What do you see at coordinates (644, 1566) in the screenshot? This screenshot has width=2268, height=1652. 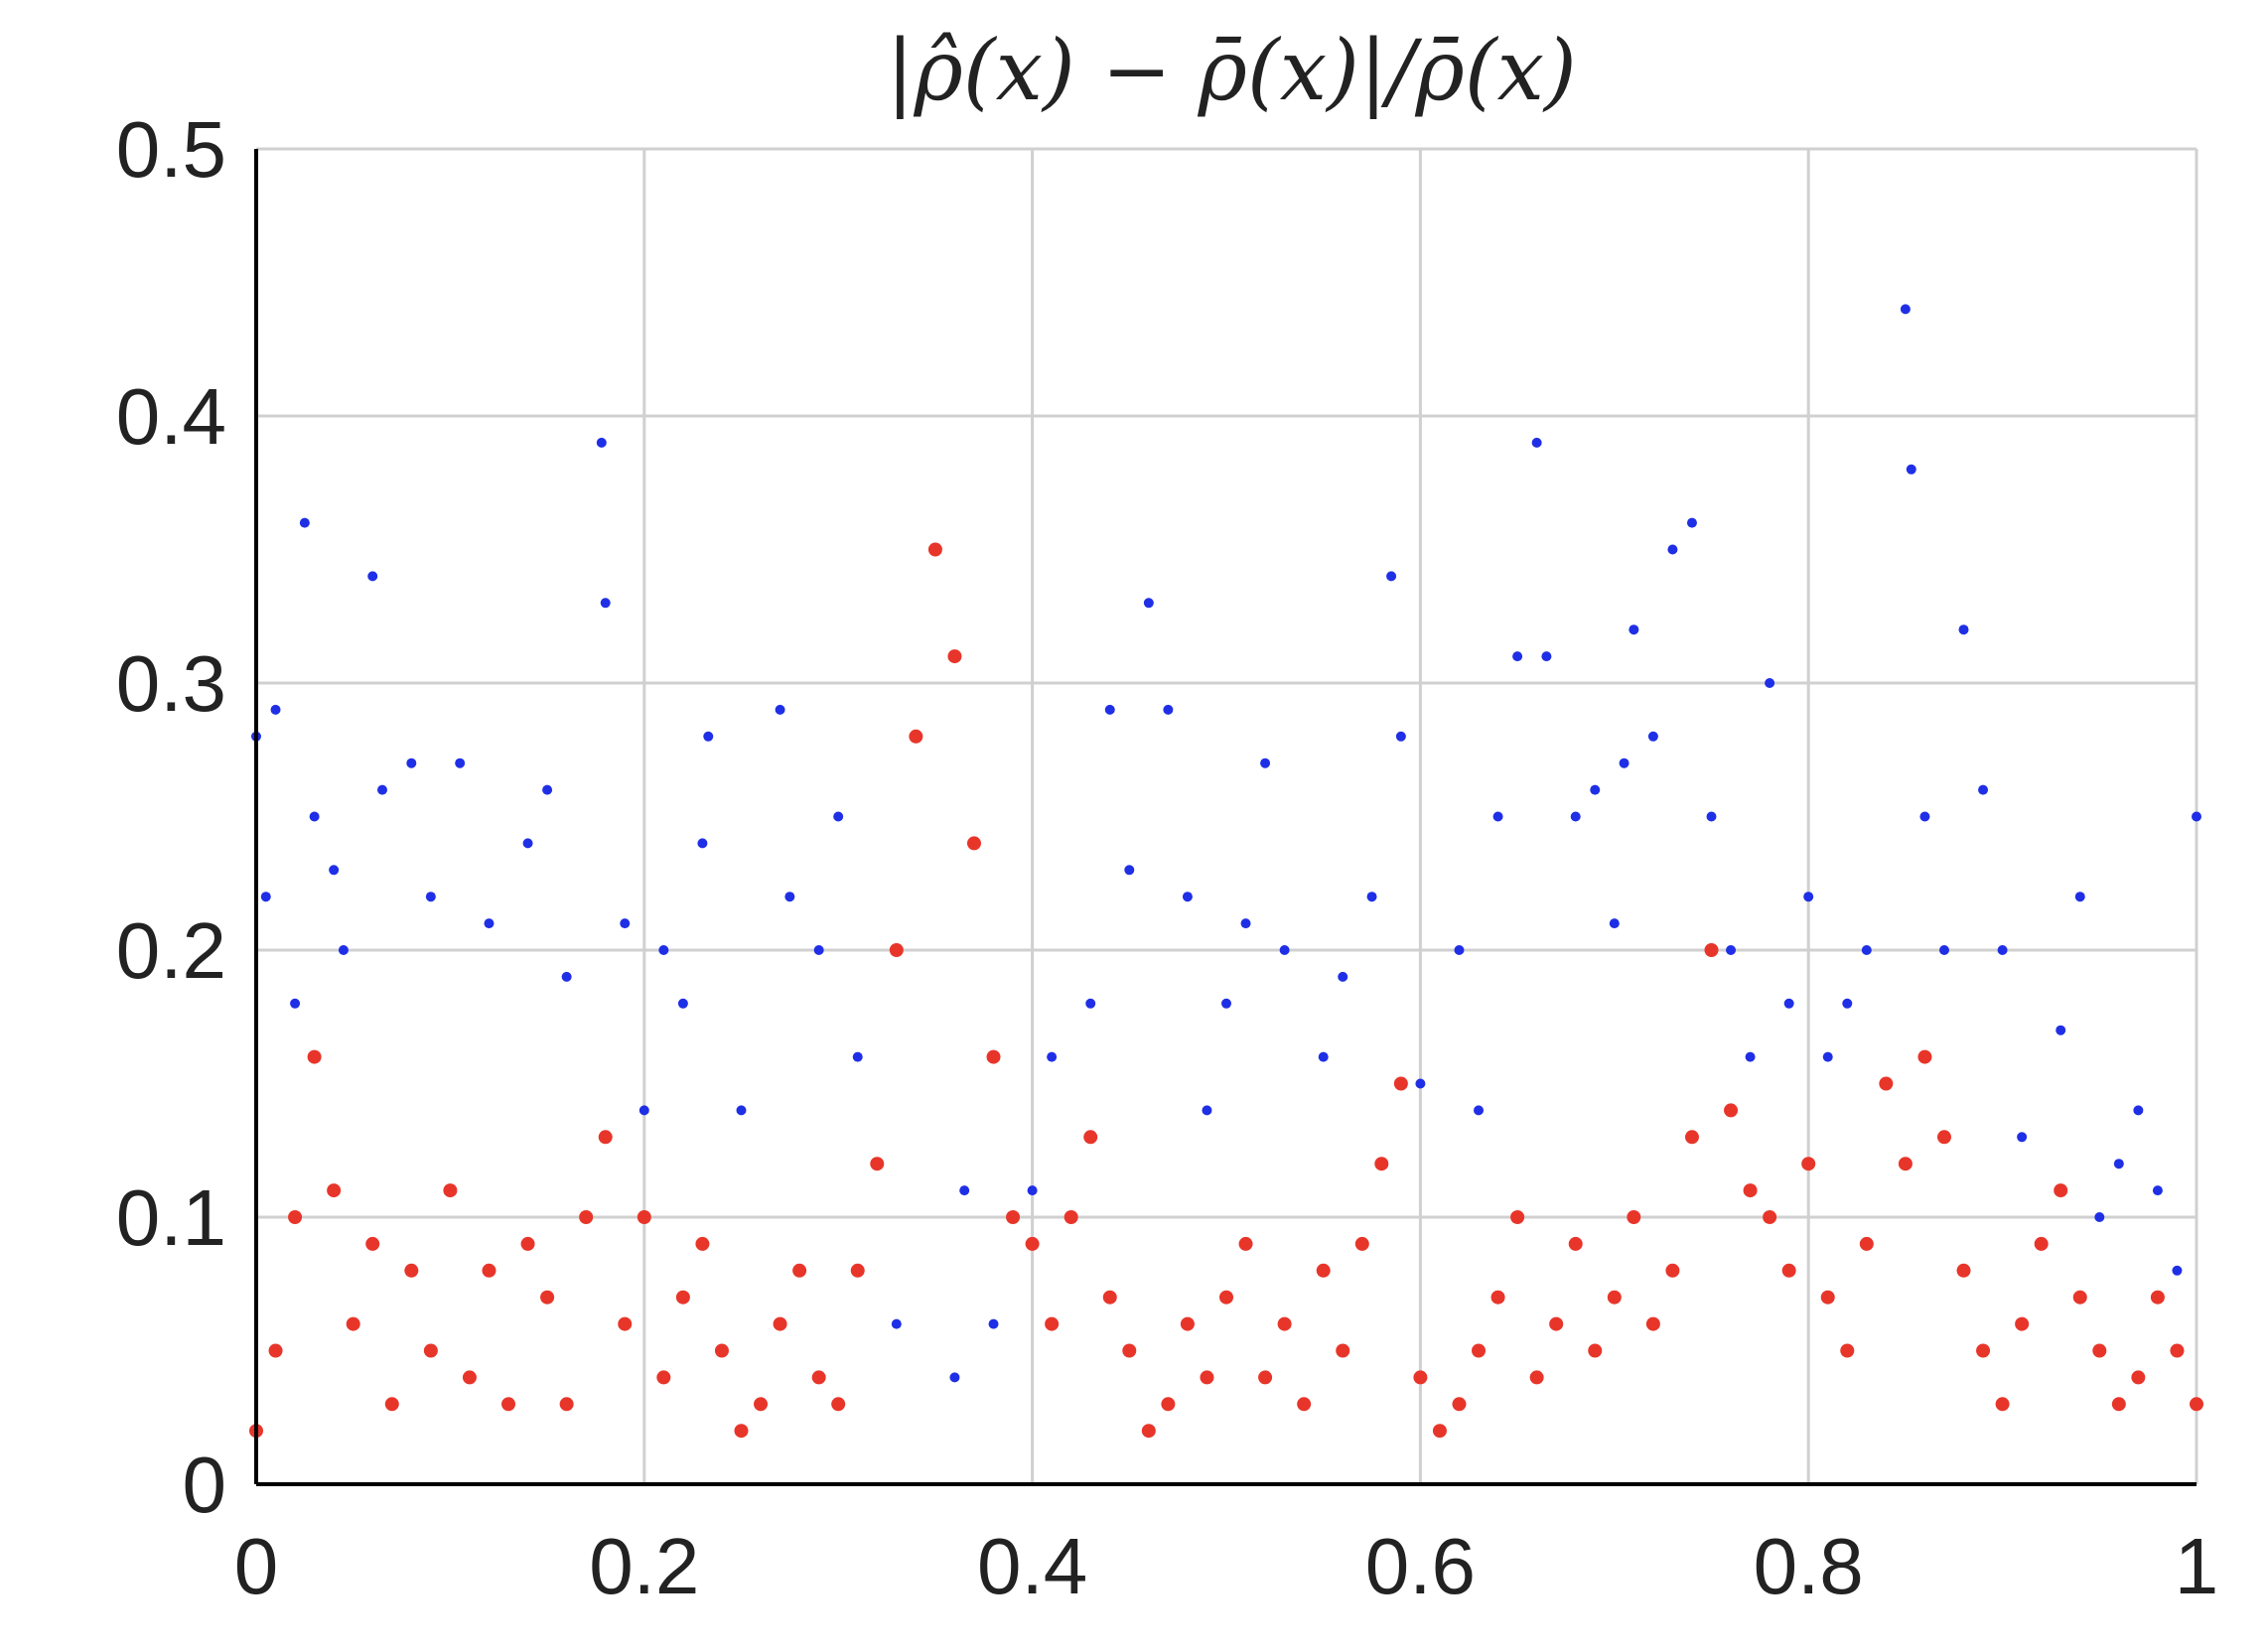 I see `x-tick-label: 0.2` at bounding box center [644, 1566].